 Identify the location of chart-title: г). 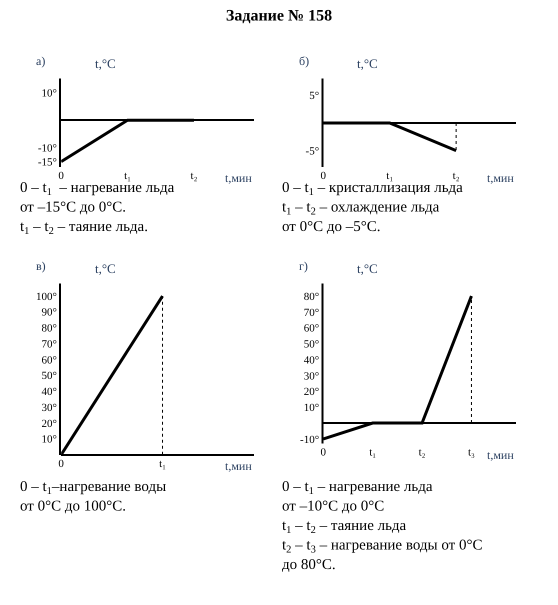
(303, 266).